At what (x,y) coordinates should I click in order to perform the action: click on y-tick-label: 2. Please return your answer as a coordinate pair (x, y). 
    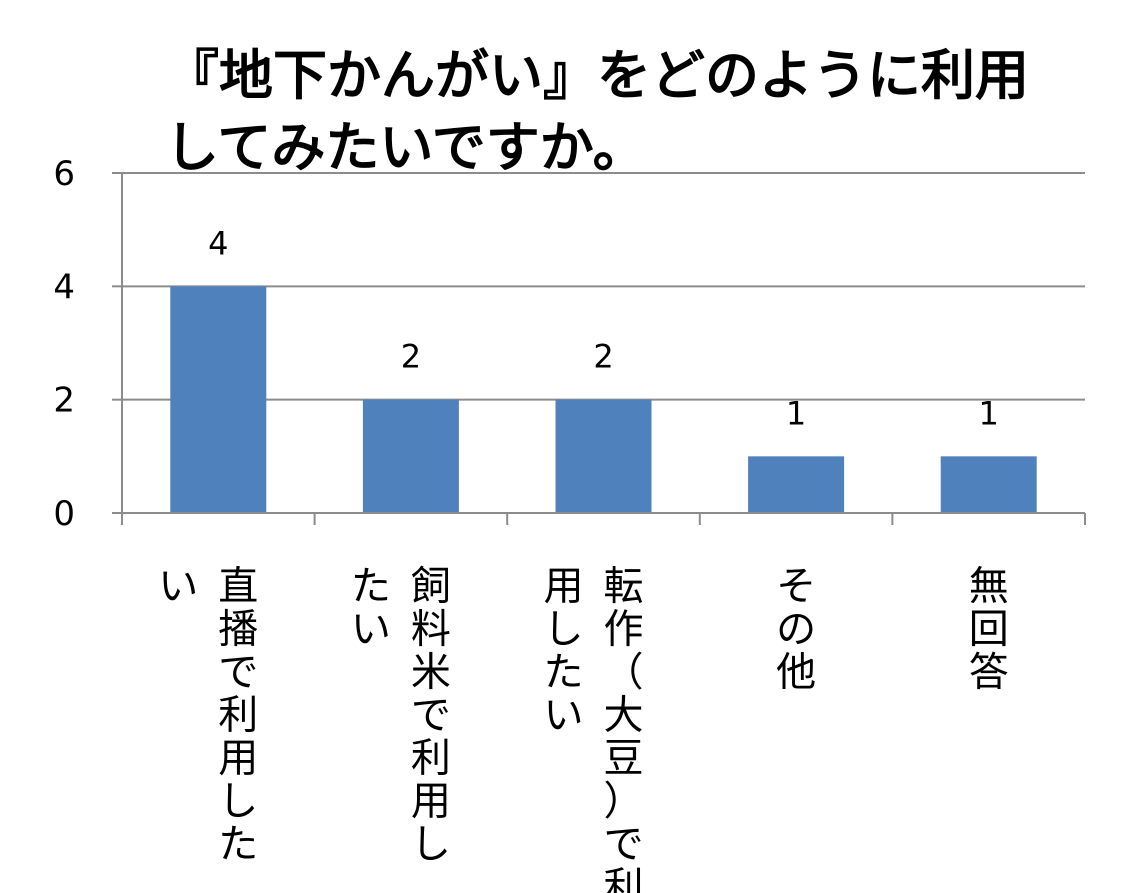
    Looking at the image, I should click on (64, 401).